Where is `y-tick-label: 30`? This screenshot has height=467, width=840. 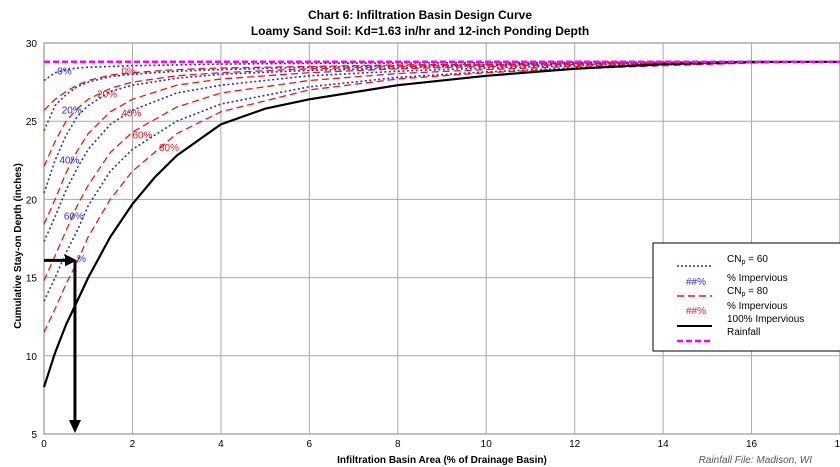 y-tick-label: 30 is located at coordinates (32, 44).